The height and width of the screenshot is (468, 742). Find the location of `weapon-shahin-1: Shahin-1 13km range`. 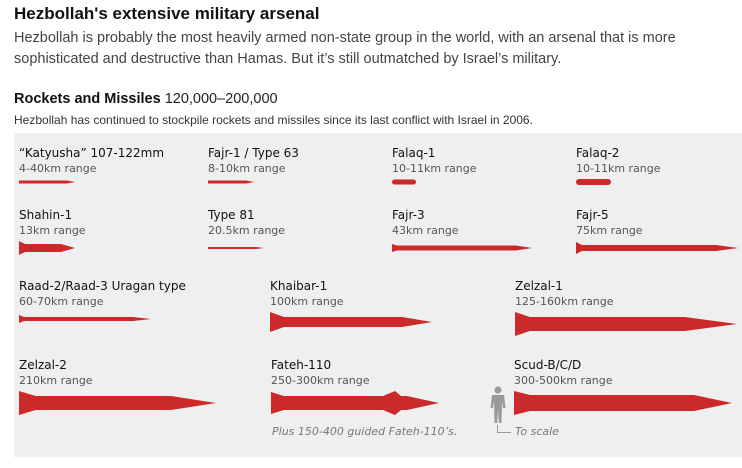

weapon-shahin-1: Shahin-1 13km range is located at coordinates (52, 232).